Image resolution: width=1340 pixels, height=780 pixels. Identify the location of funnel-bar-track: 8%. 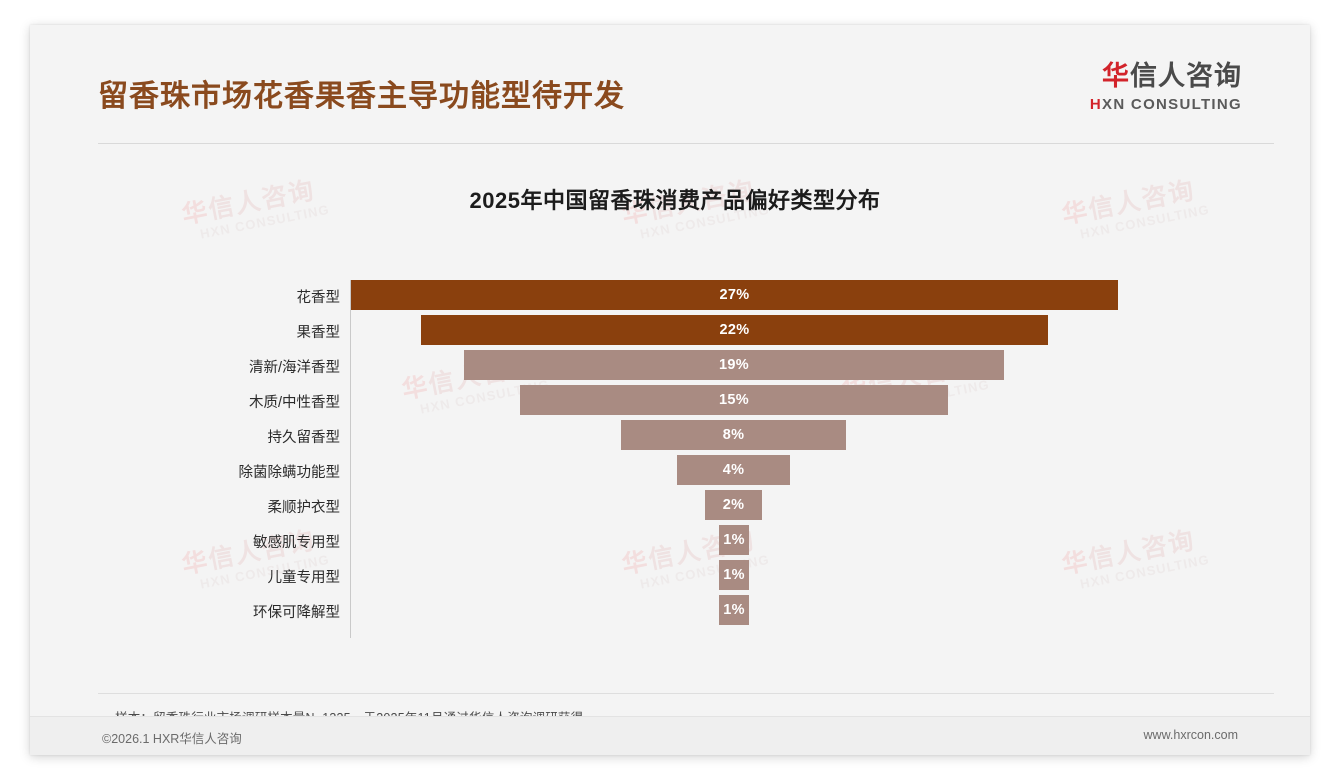
(805, 435).